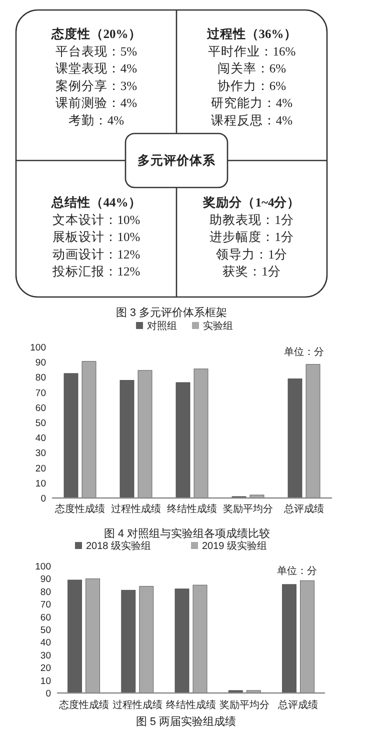  I want to click on text: 平时作业：16%, so click(252, 51).